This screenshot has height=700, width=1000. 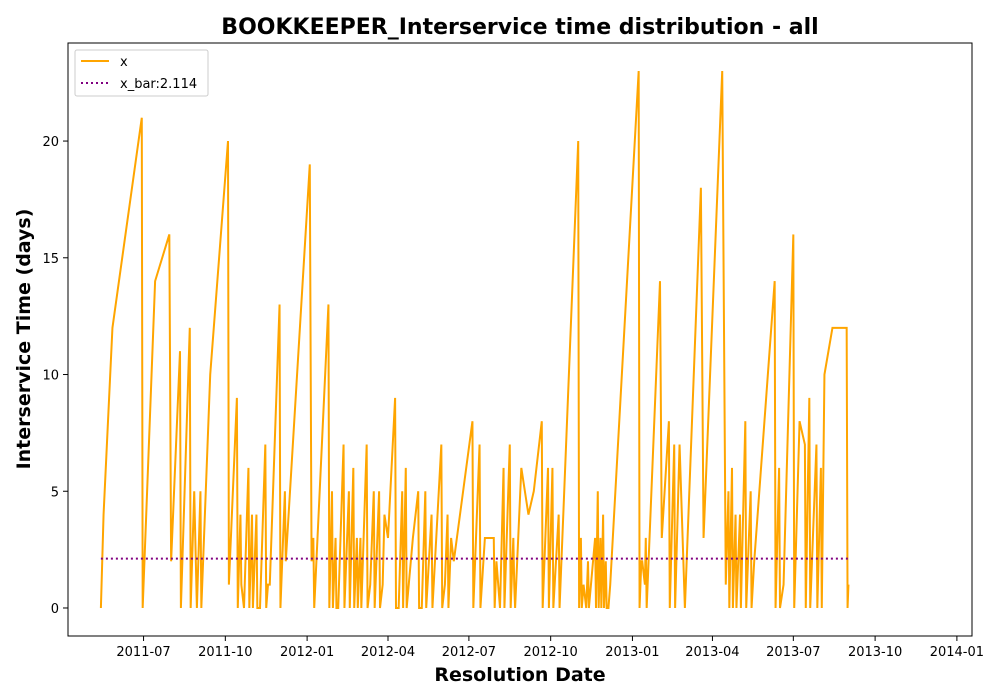 What do you see at coordinates (50, 376) in the screenshot?
I see `y-tick-label: 10` at bounding box center [50, 376].